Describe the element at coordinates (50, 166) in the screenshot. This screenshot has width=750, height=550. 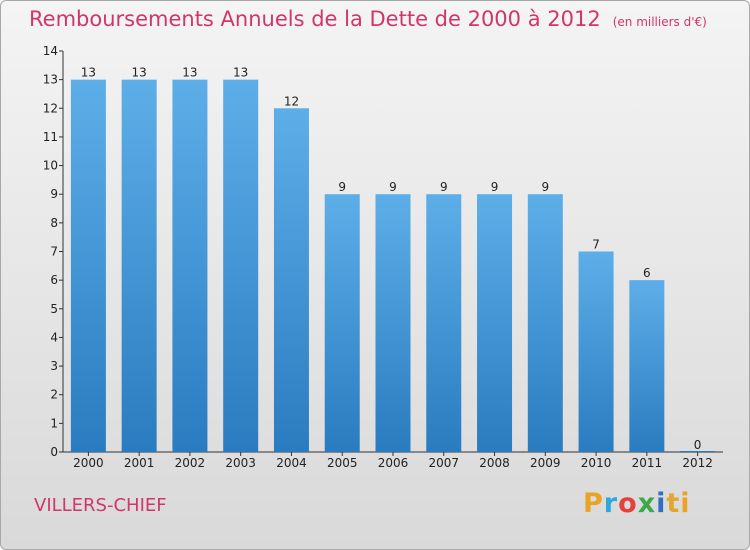
I see `y-tick-label: 10` at that location.